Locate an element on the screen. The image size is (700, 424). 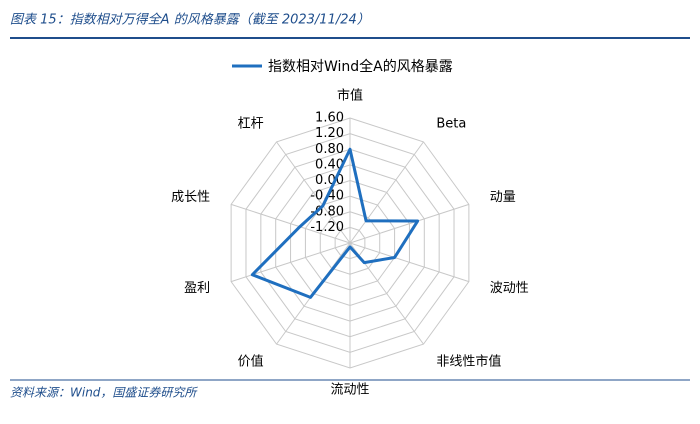
axis-label: 价值 is located at coordinates (251, 361).